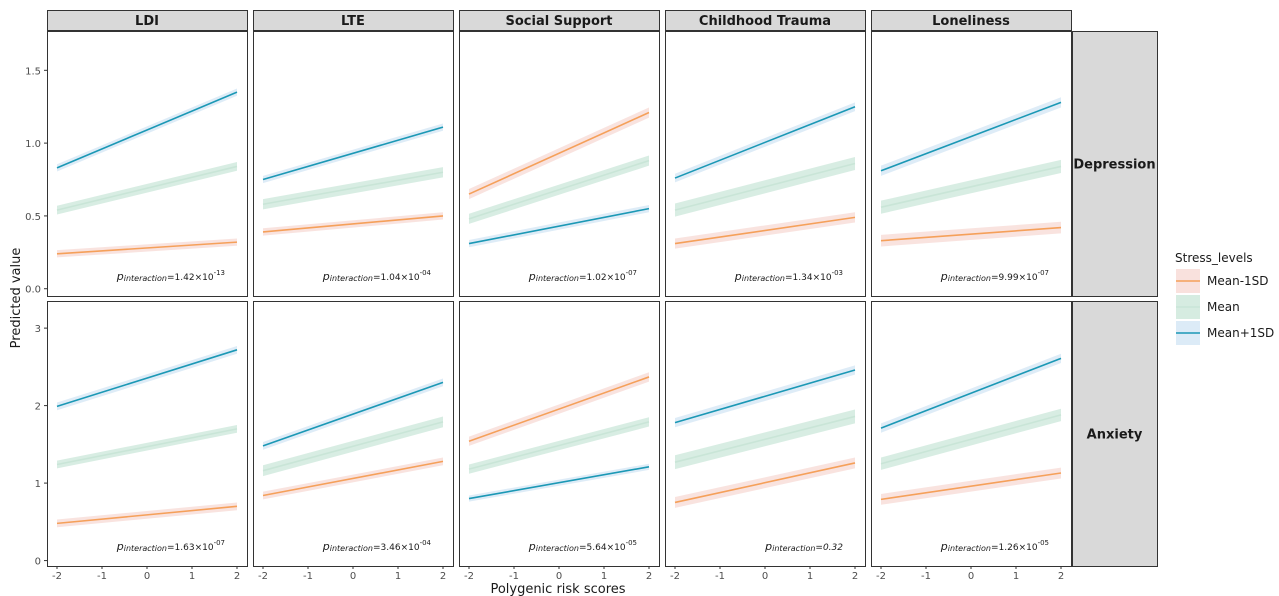  What do you see at coordinates (557, 589) in the screenshot?
I see `x-axis-title: Polygenic risk scores` at bounding box center [557, 589].